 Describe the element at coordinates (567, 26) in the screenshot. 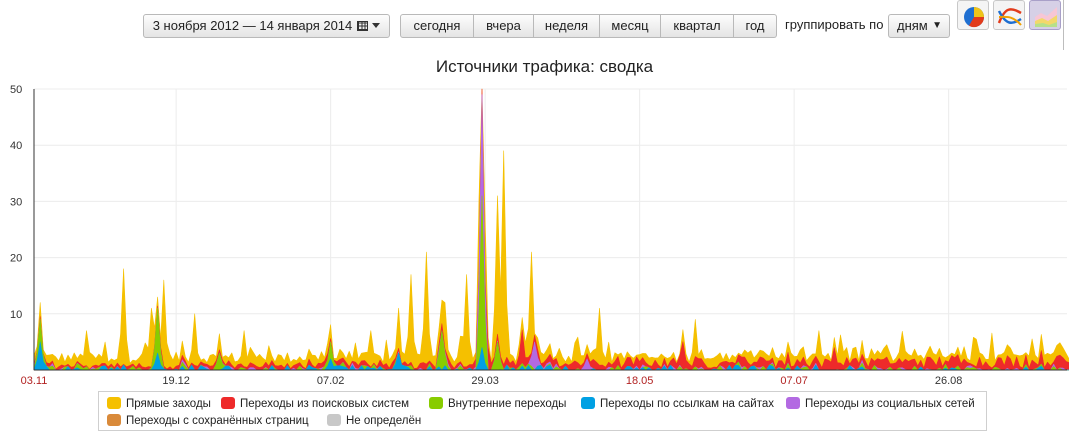

I see `period-week-button: неделя` at that location.